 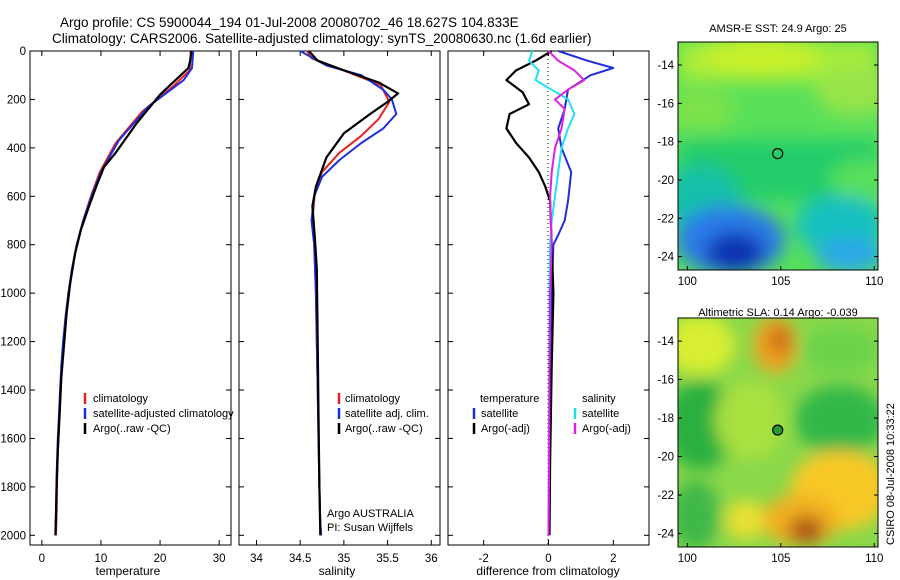 What do you see at coordinates (101, 559) in the screenshot?
I see `x-tick-label: 10` at bounding box center [101, 559].